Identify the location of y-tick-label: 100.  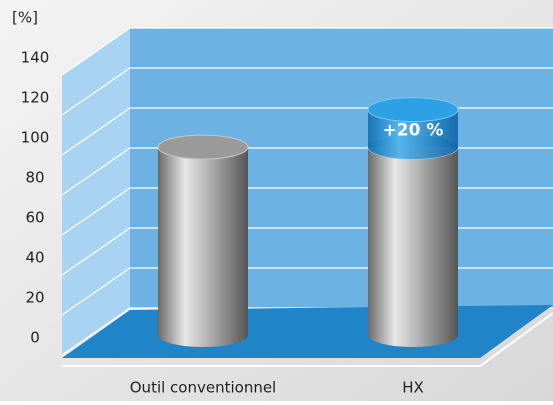
(35, 138).